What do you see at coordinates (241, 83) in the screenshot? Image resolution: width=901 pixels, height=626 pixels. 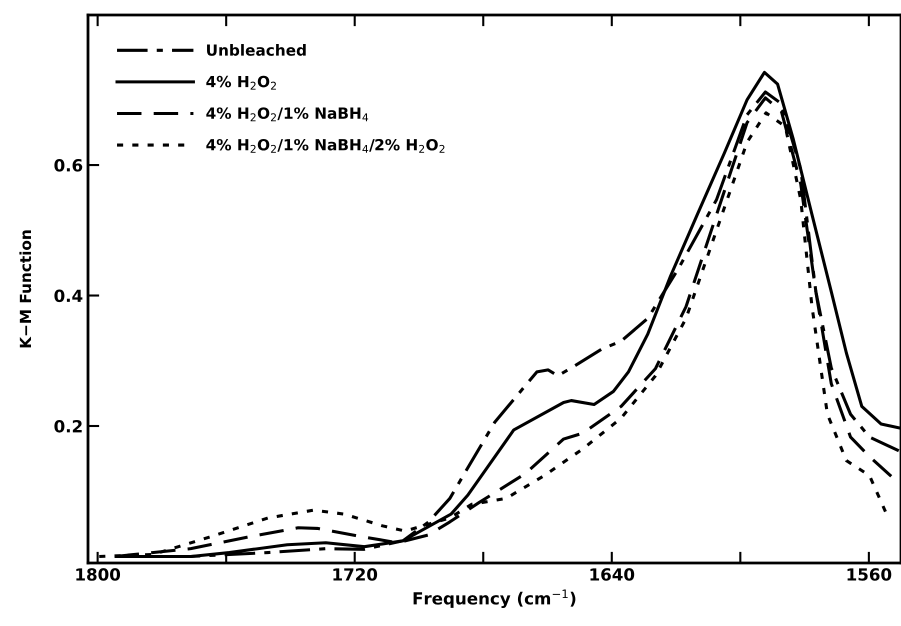 I see `legend-label: 4% H$_{2}$O$_{2}$` at bounding box center [241, 83].